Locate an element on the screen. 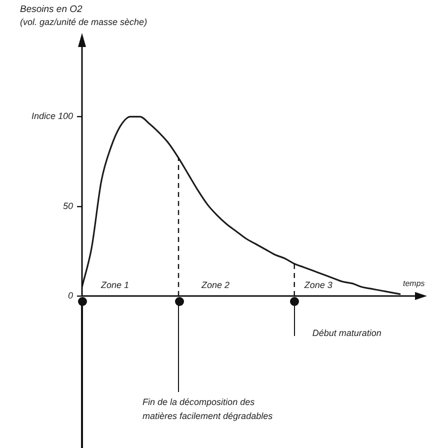 The height and width of the screenshot is (448, 443). annotation: Zone 3 is located at coordinates (318, 285).